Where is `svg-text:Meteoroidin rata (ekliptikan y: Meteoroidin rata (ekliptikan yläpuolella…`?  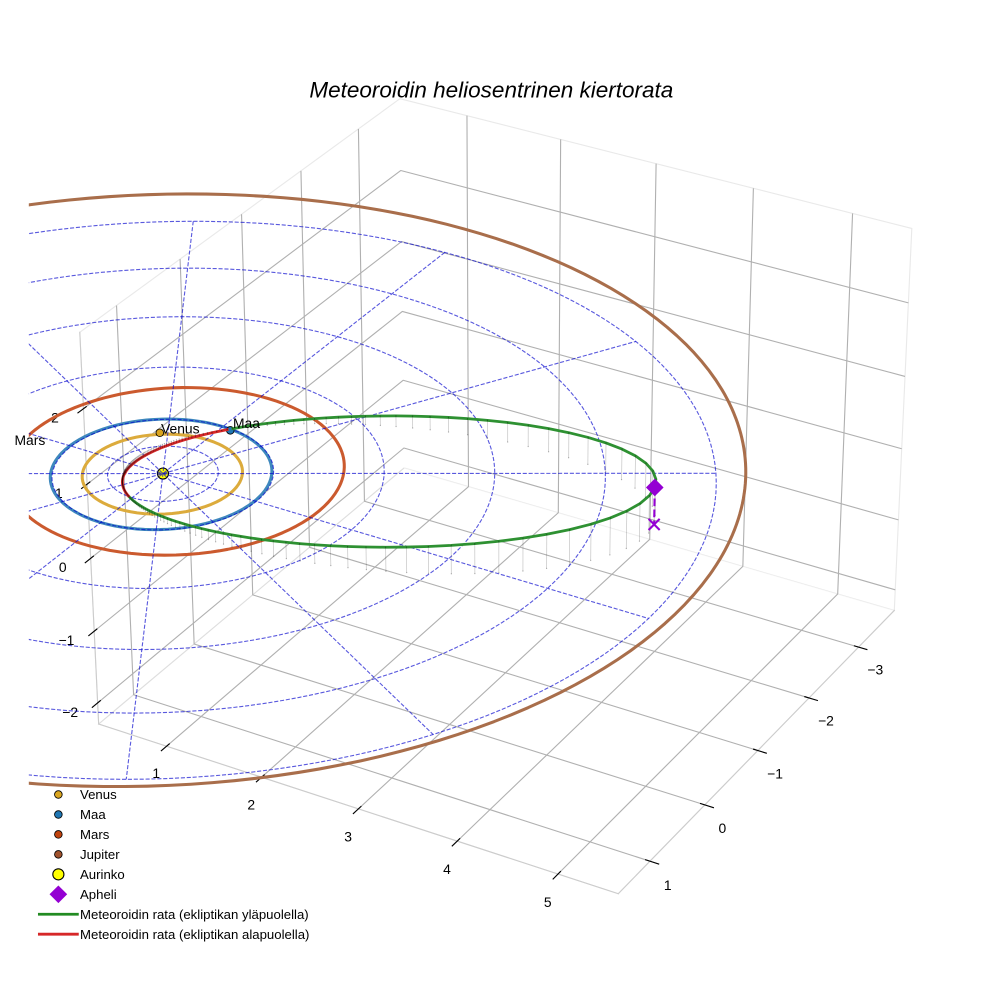 svg-text:Meteoroidin rata (ekliptikan y: Meteoroidin rata (ekliptikan yläpuolella… is located at coordinates (194, 914).